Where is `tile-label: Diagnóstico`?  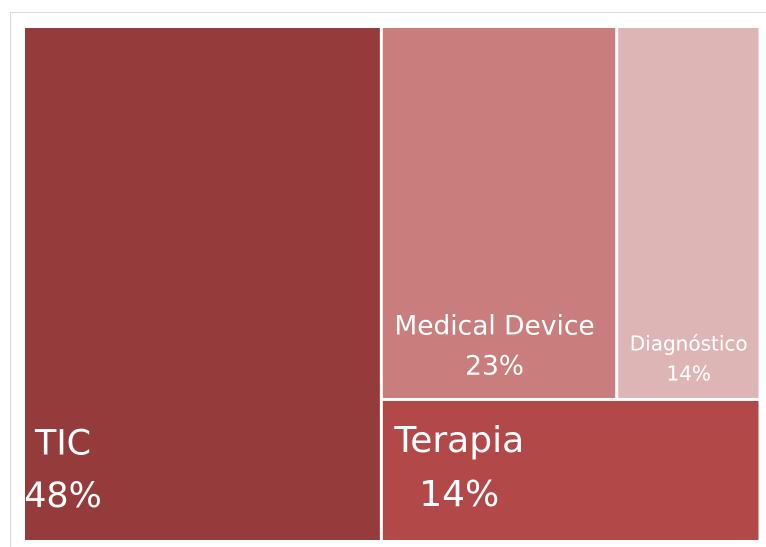
tile-label: Diagnóstico is located at coordinates (689, 343).